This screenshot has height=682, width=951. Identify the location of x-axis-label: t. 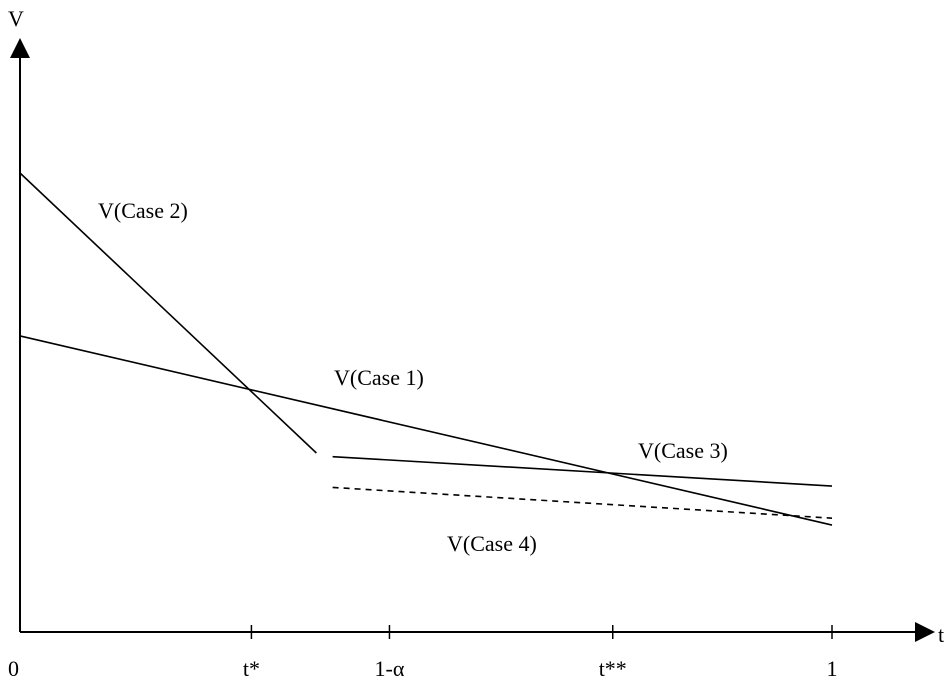
(941, 634).